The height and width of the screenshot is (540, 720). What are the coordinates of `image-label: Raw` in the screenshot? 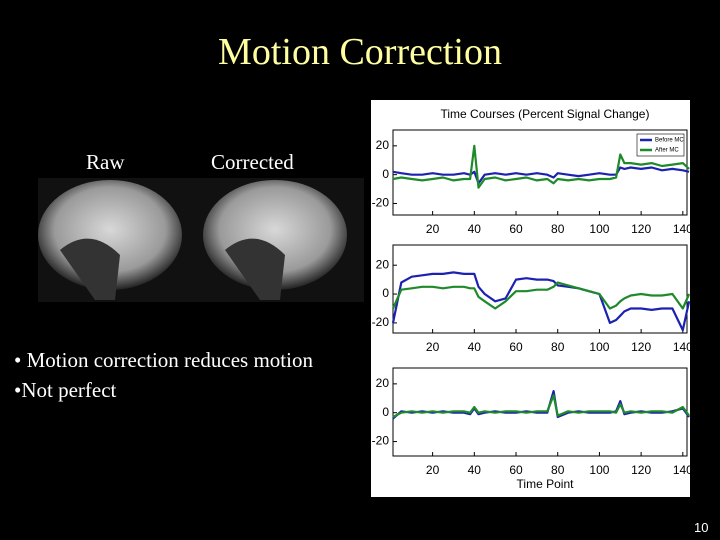 It's located at (105, 162).